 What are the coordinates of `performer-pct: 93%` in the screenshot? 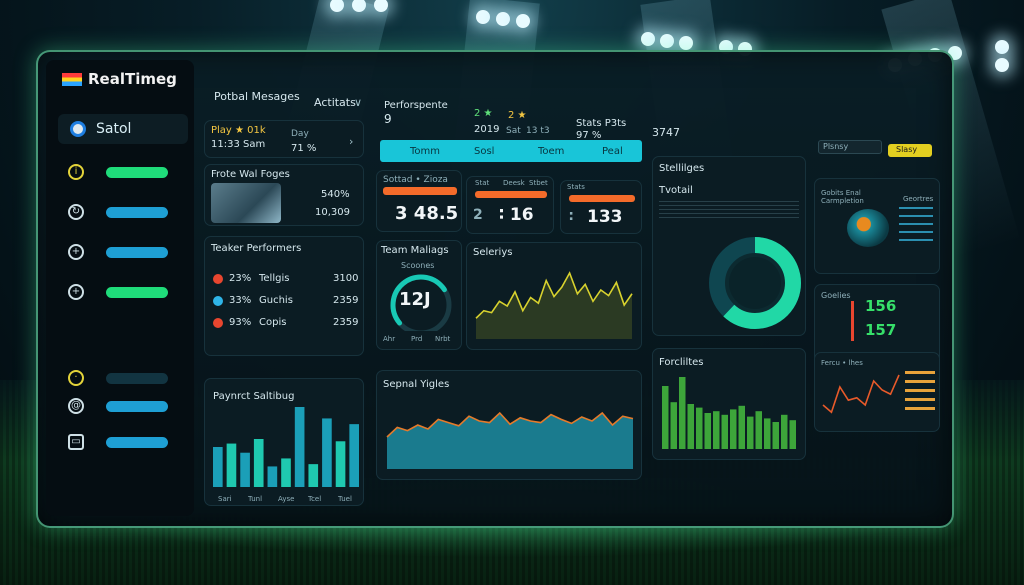 It's located at (240, 322).